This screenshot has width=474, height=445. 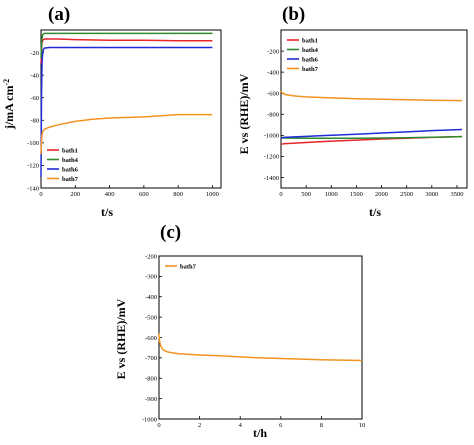 I want to click on x-tick-label-b: 2500, so click(x=406, y=194).